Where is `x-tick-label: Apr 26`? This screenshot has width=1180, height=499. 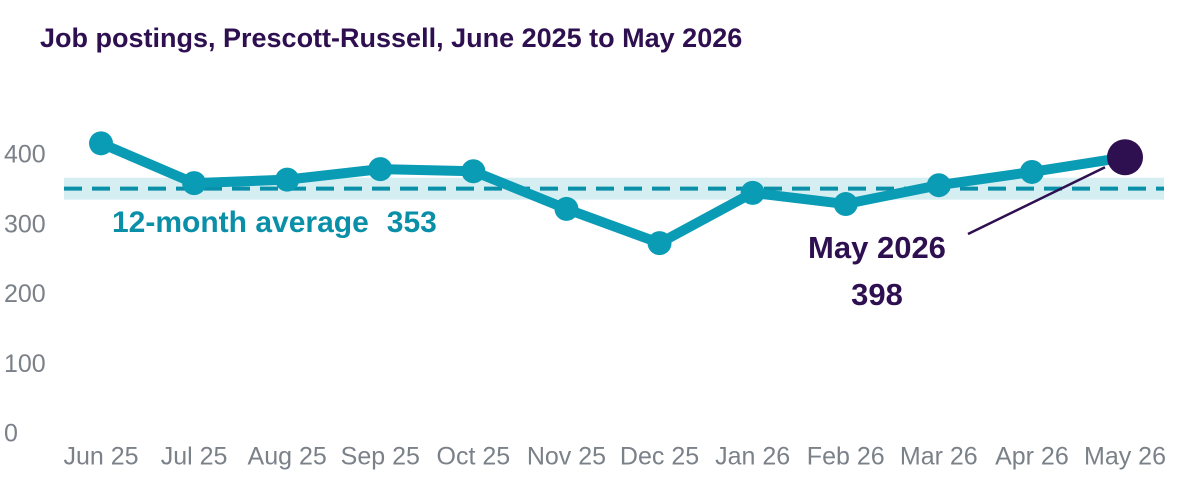
x-tick-label: Apr 26 is located at coordinates (1032, 457).